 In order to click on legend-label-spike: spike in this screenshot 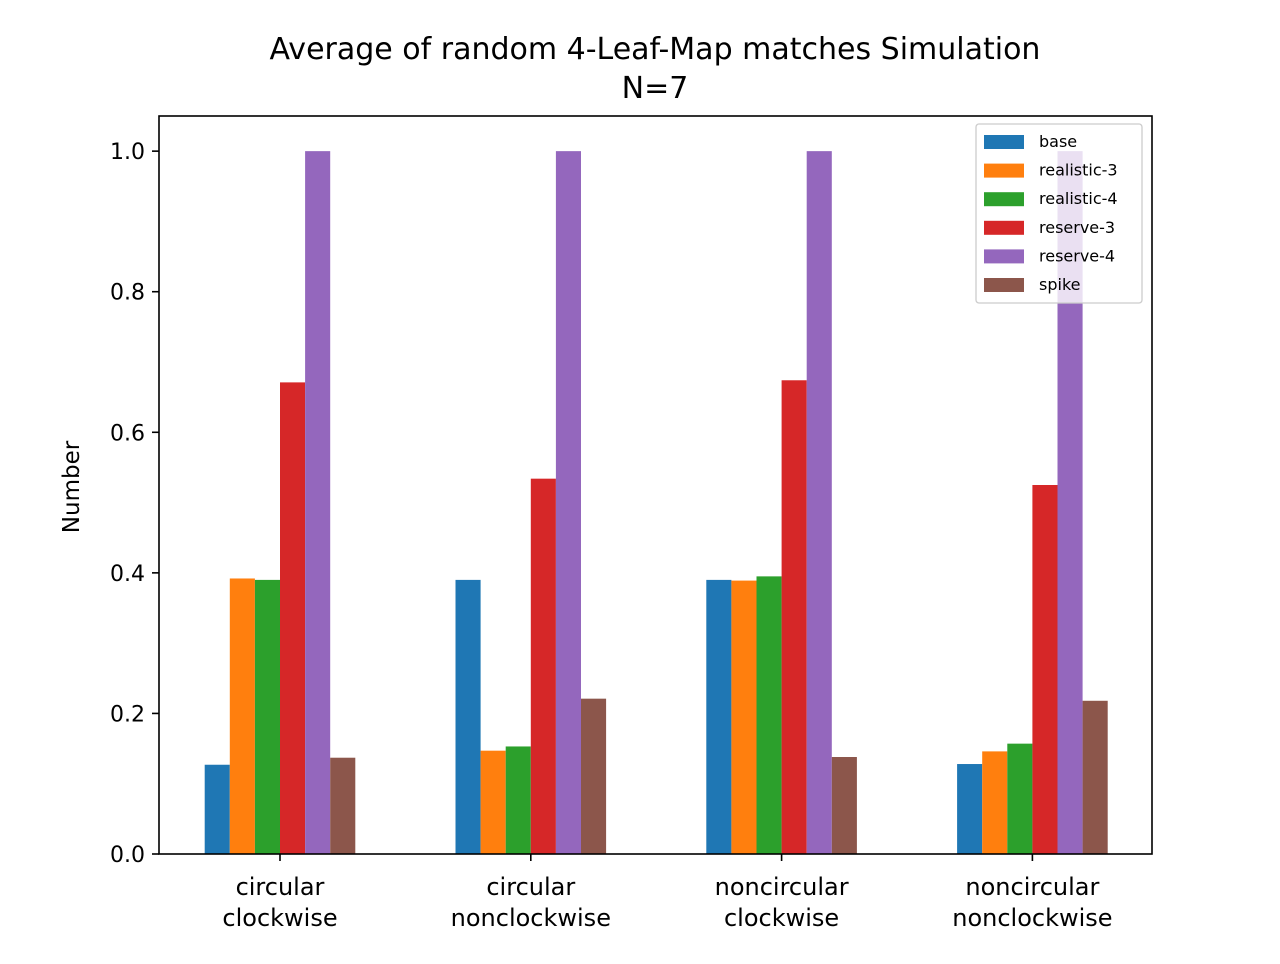, I will do `click(1059, 284)`.